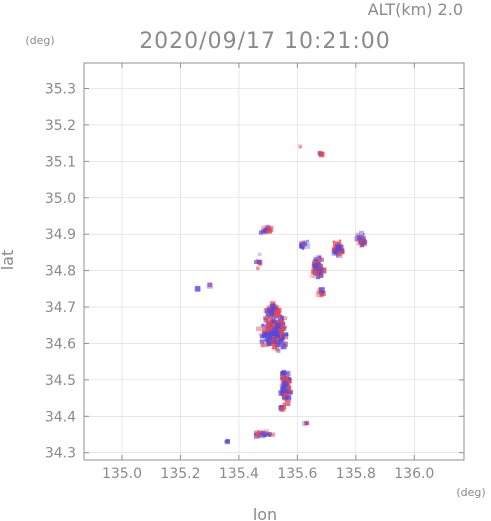 The image size is (491, 521). What do you see at coordinates (60, 126) in the screenshot?
I see `y-tick-label: 35.2` at bounding box center [60, 126].